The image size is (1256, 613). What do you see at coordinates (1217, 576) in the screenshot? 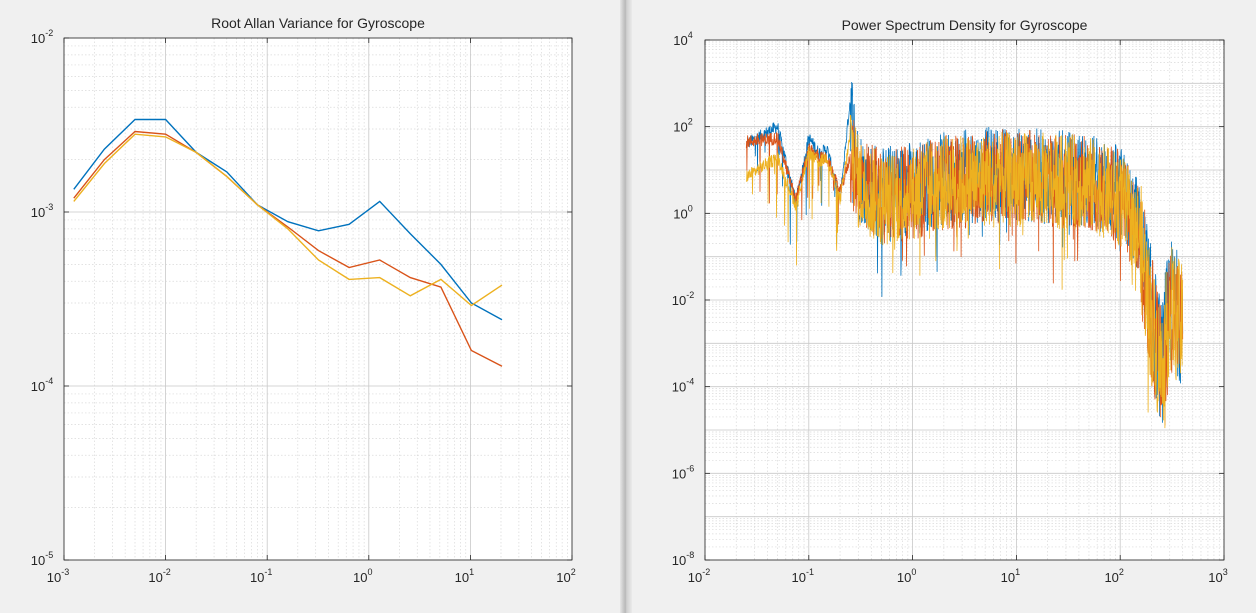
I see `x-tick-label: 10³` at bounding box center [1217, 576].